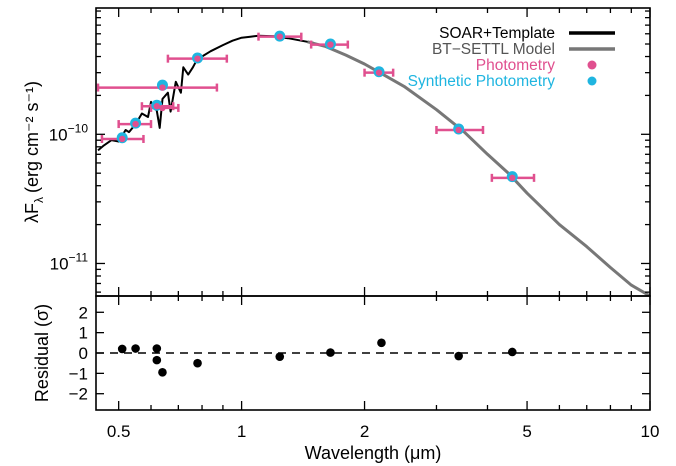  I want to click on y-tick-label-0: 10−10, so click(69, 132).